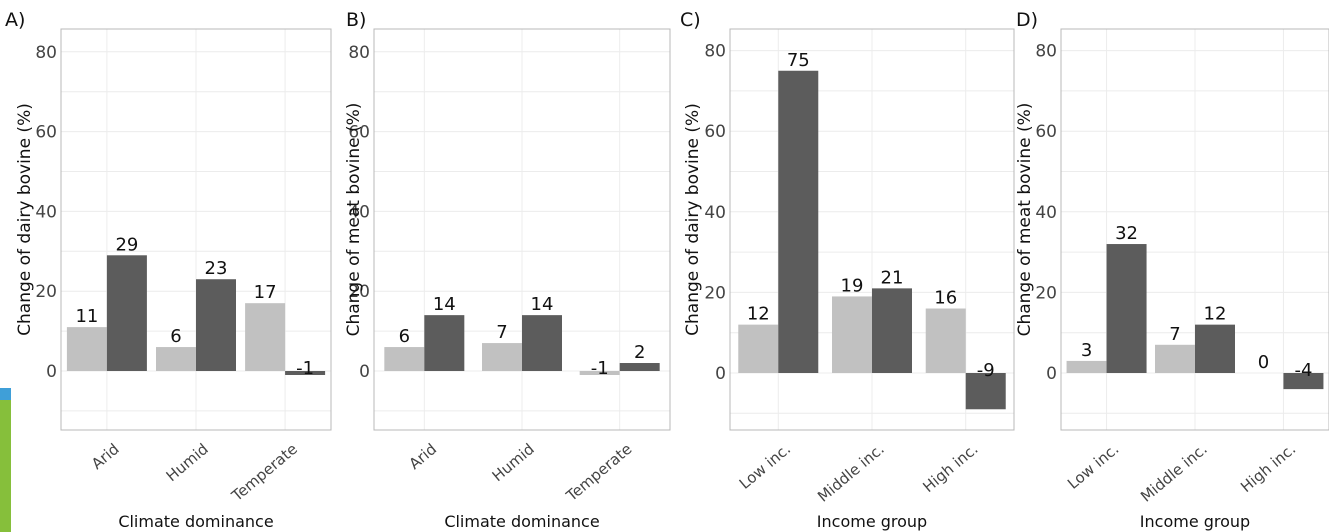  I want to click on data-label: 11, so click(86, 316).